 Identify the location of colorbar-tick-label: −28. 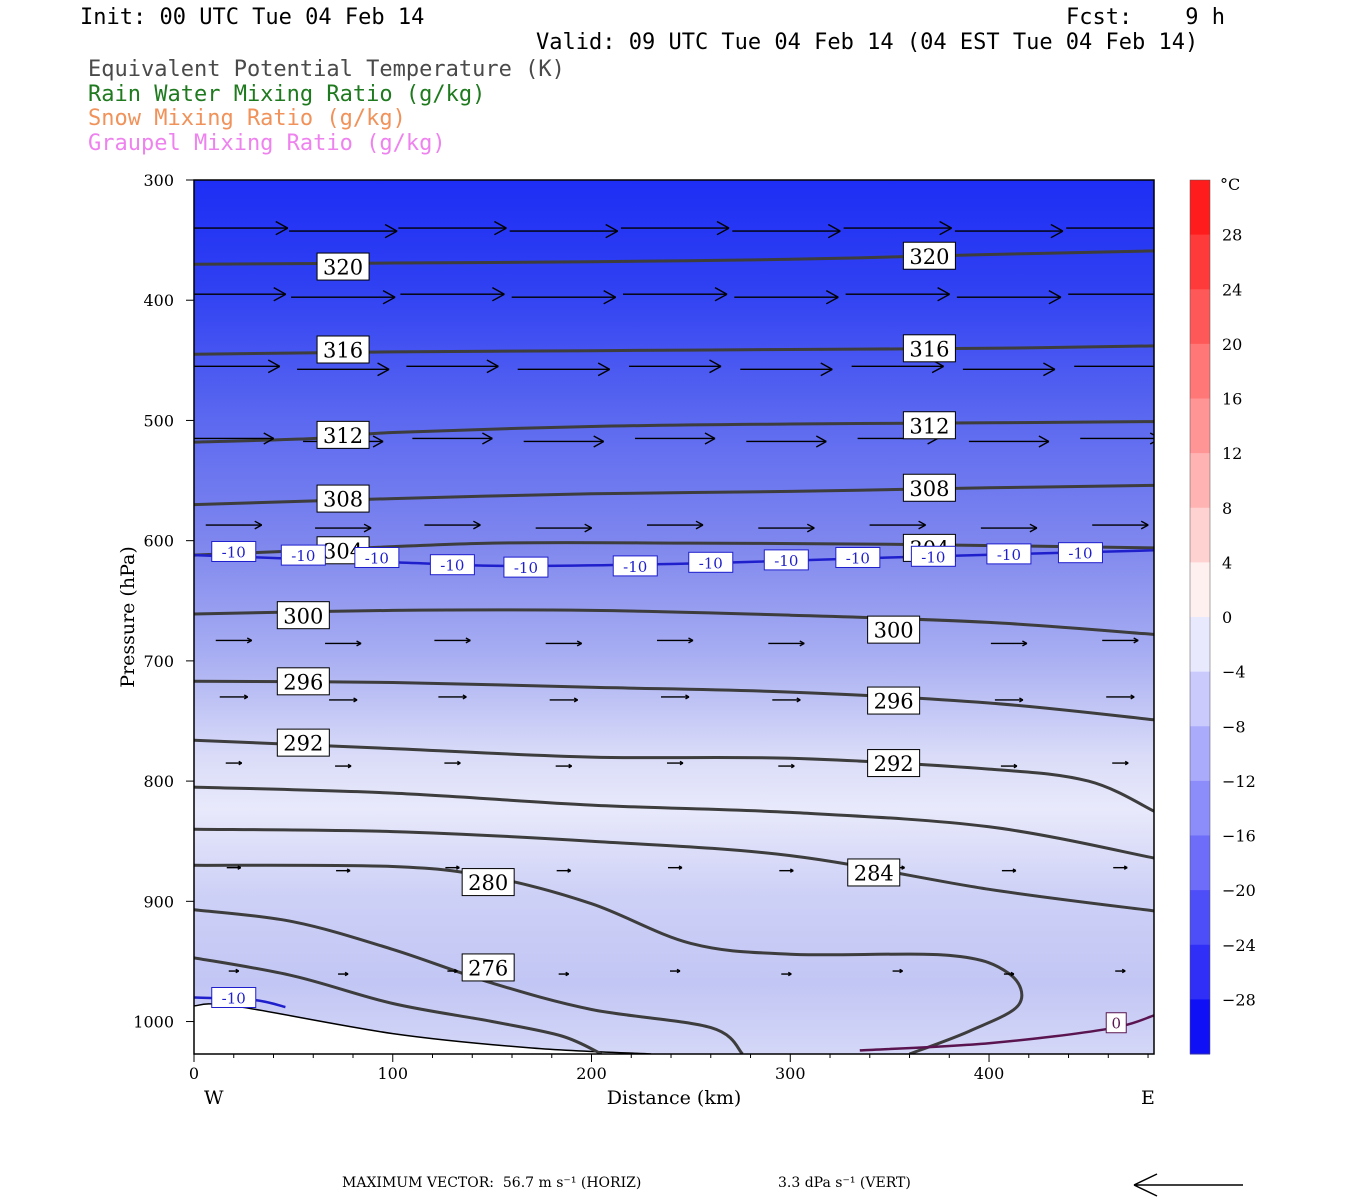
(1239, 999).